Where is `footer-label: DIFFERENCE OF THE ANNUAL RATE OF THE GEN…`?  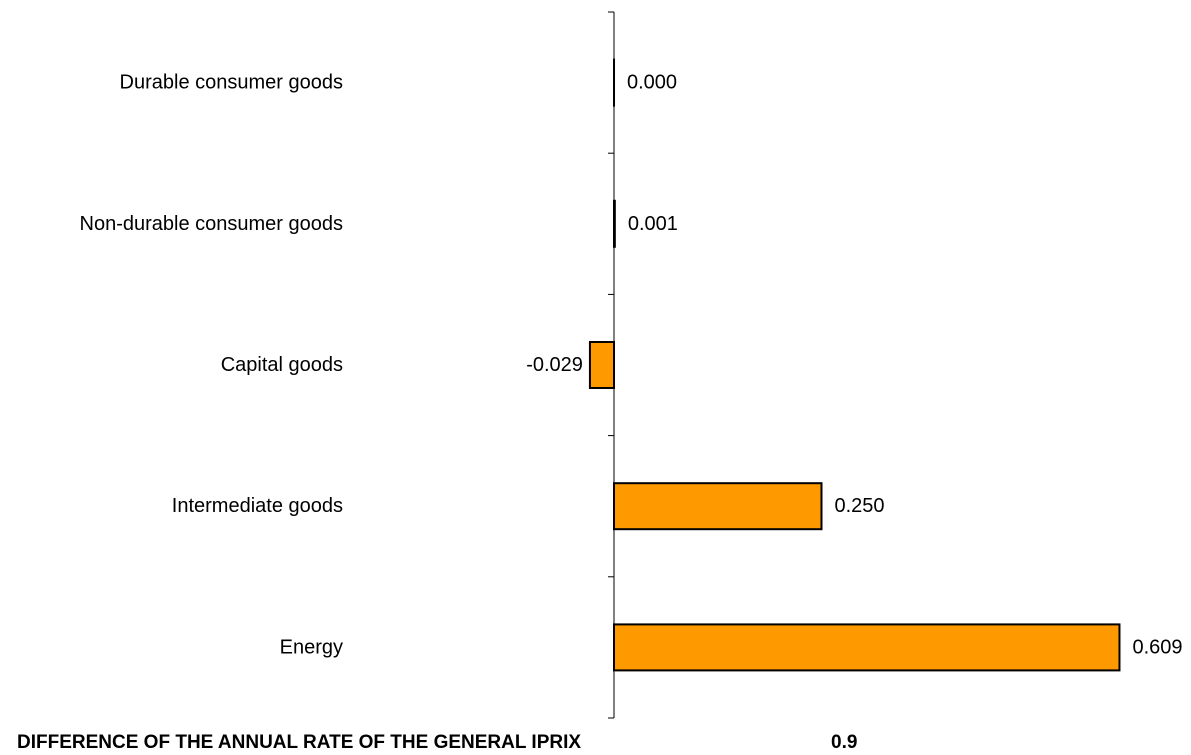 footer-label: DIFFERENCE OF THE ANNUAL RATE OF THE GEN… is located at coordinates (299, 742).